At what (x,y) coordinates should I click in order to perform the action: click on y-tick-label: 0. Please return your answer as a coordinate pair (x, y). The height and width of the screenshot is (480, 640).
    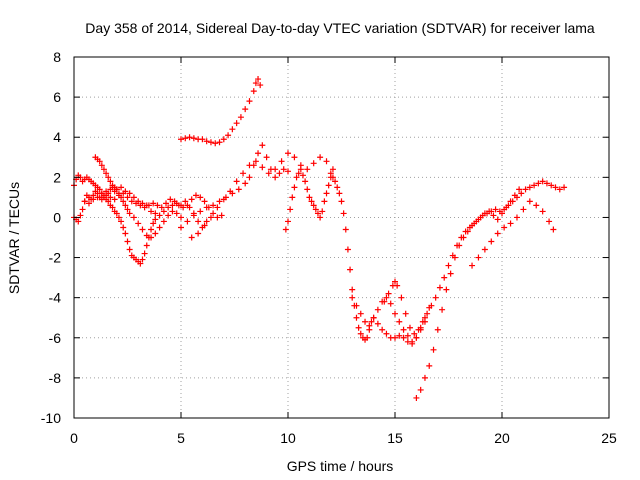
    Looking at the image, I should click on (57, 217).